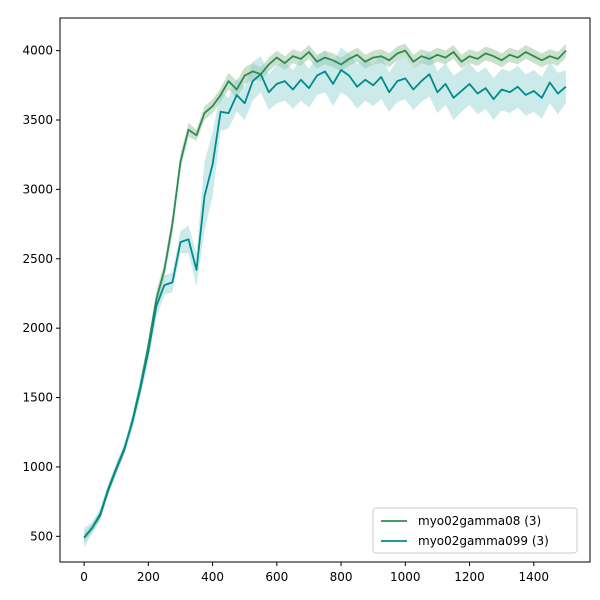 Image resolution: width=600 pixels, height=600 pixels. Describe the element at coordinates (483, 541) in the screenshot. I see `legend-label-series-2: myo02gamma099 (3)` at that location.